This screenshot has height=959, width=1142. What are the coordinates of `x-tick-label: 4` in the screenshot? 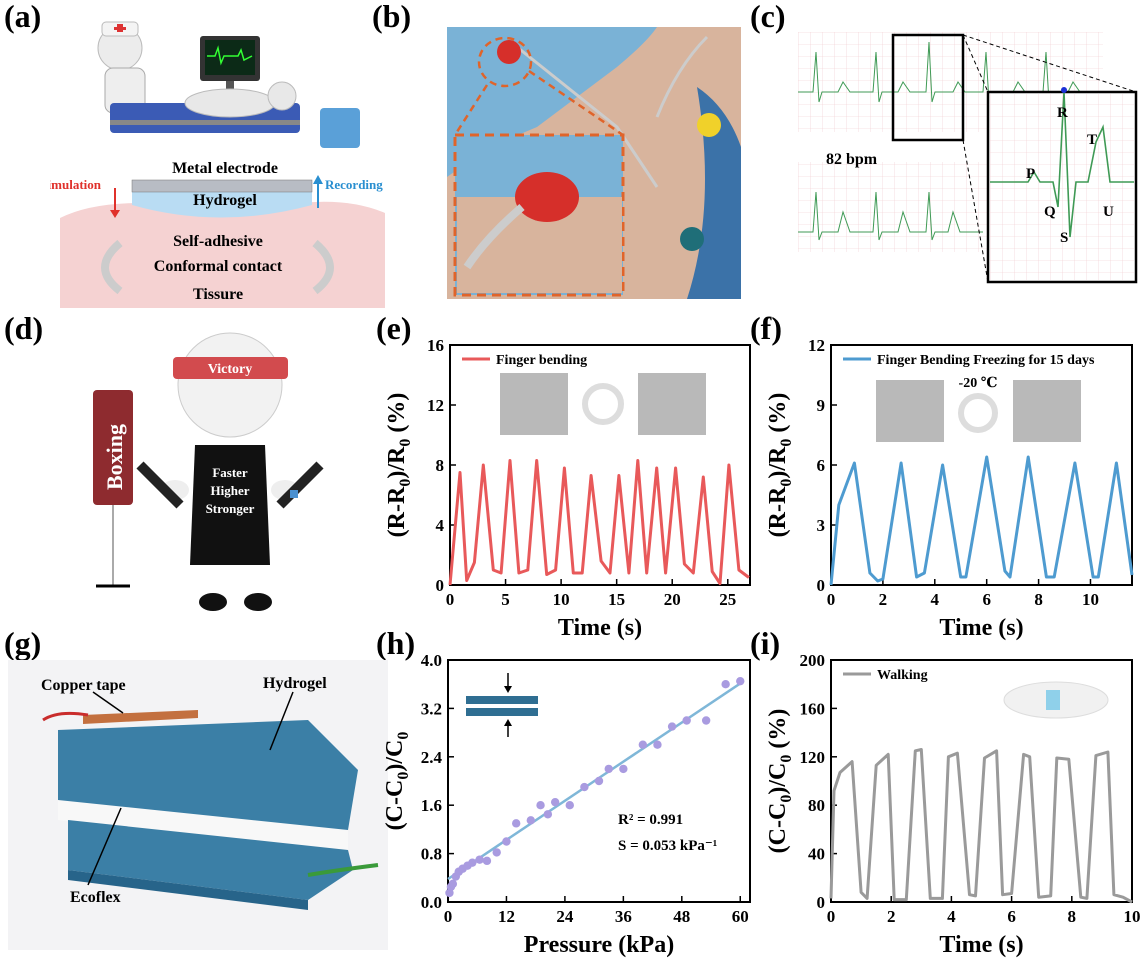 It's located at (935, 599).